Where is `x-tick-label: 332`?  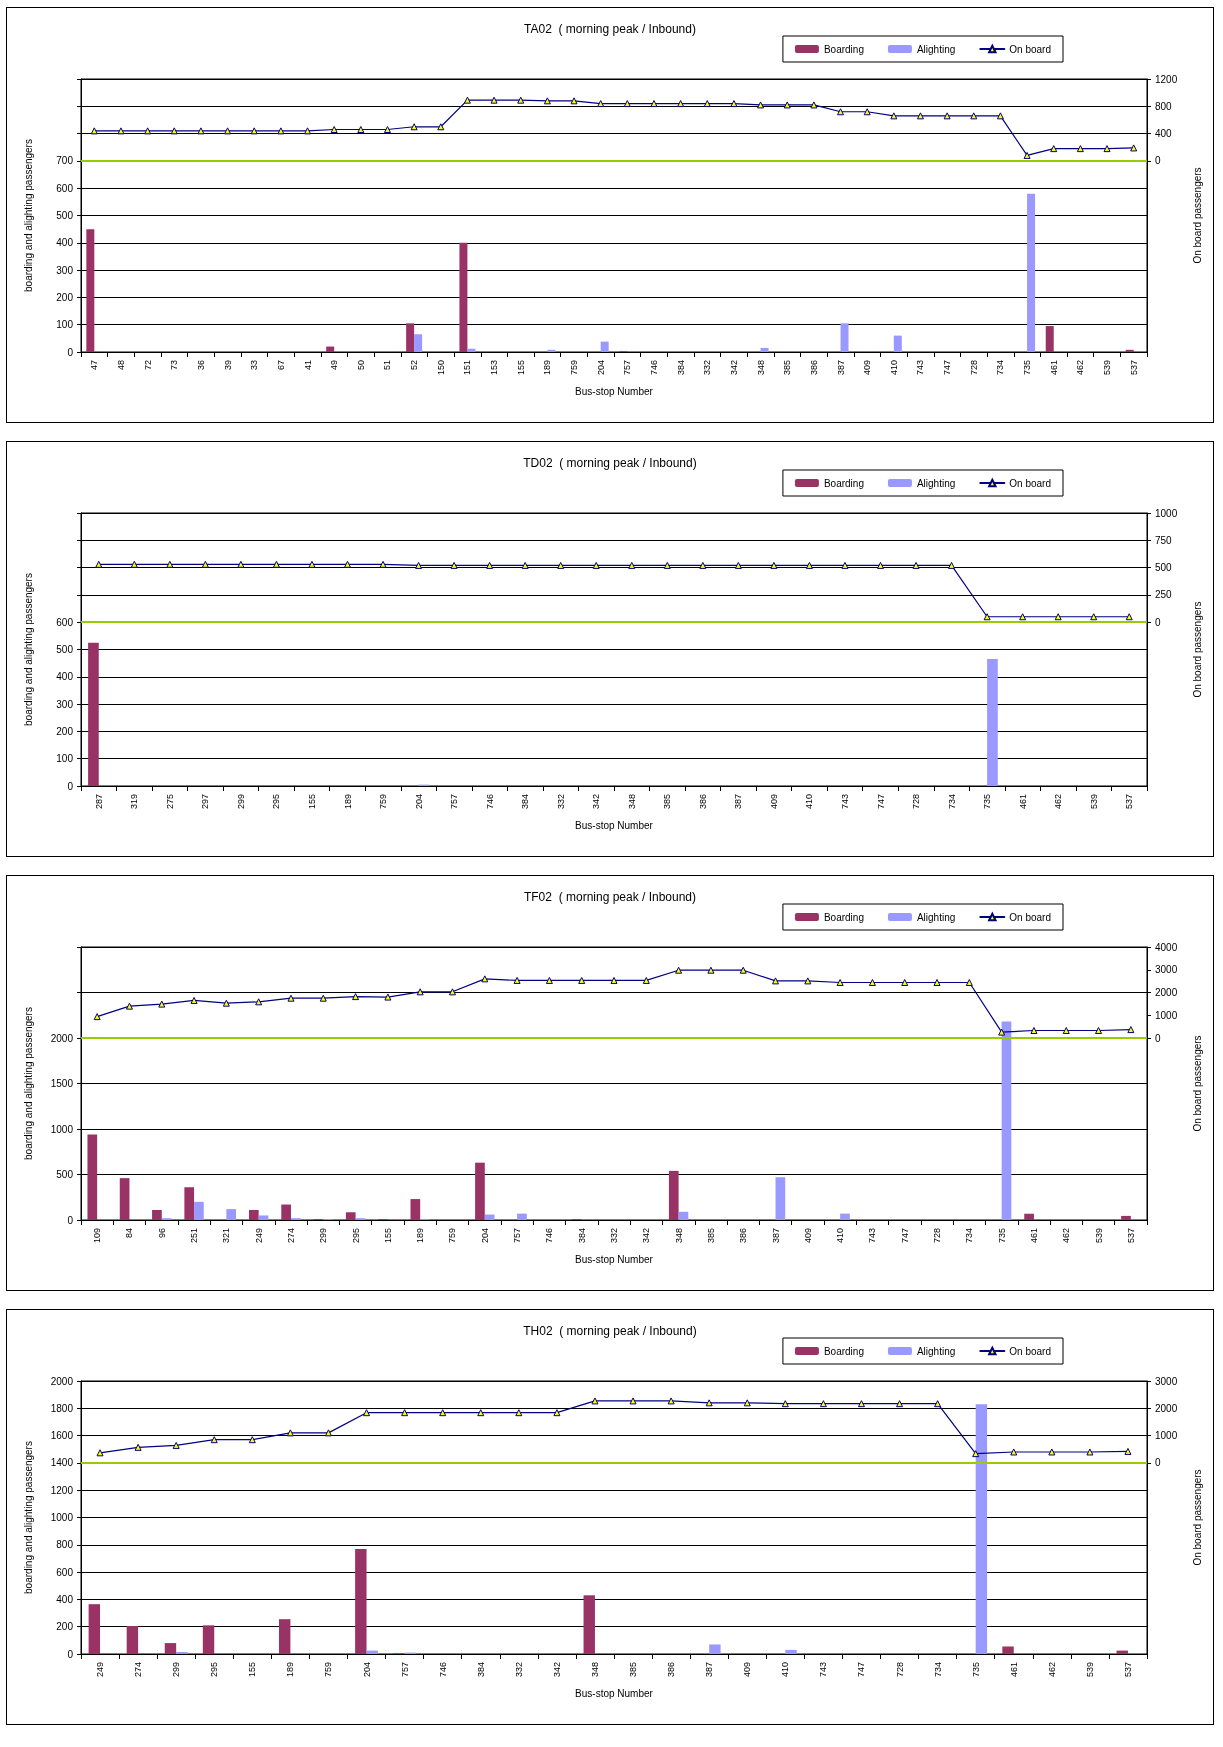 x-tick-label: 332 is located at coordinates (707, 368).